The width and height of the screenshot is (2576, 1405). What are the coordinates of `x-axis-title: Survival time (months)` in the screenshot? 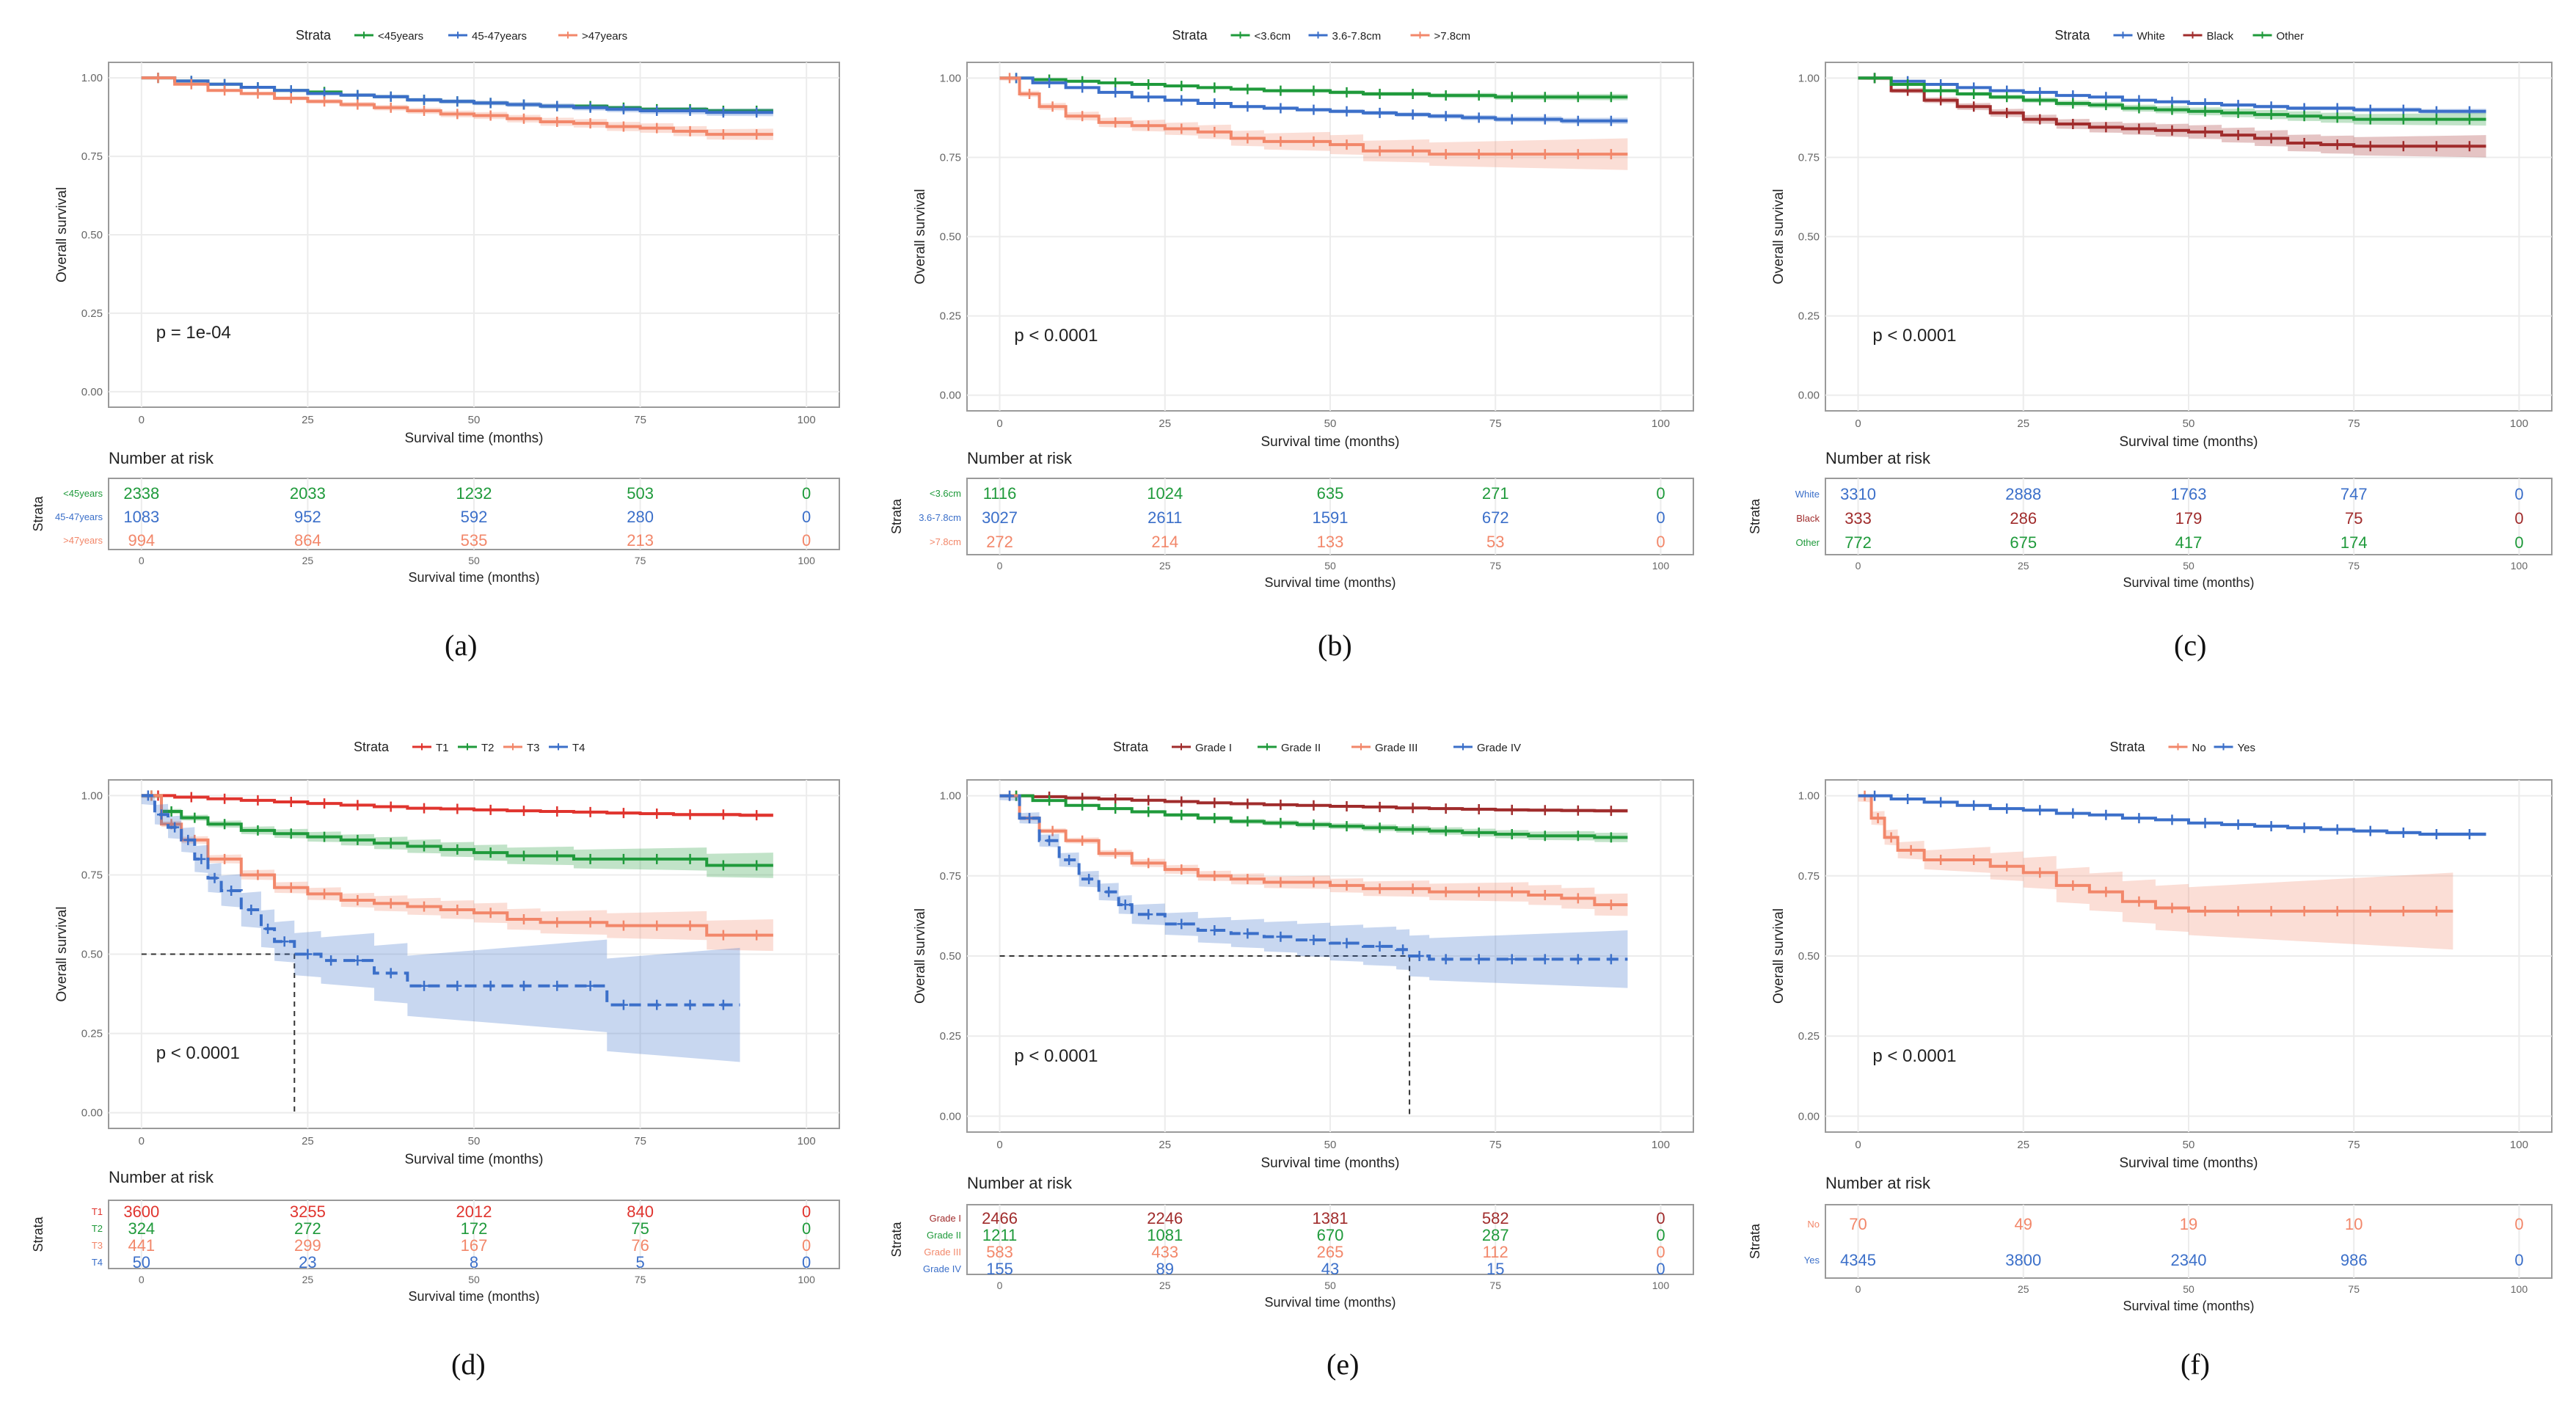 It's located at (1331, 442).